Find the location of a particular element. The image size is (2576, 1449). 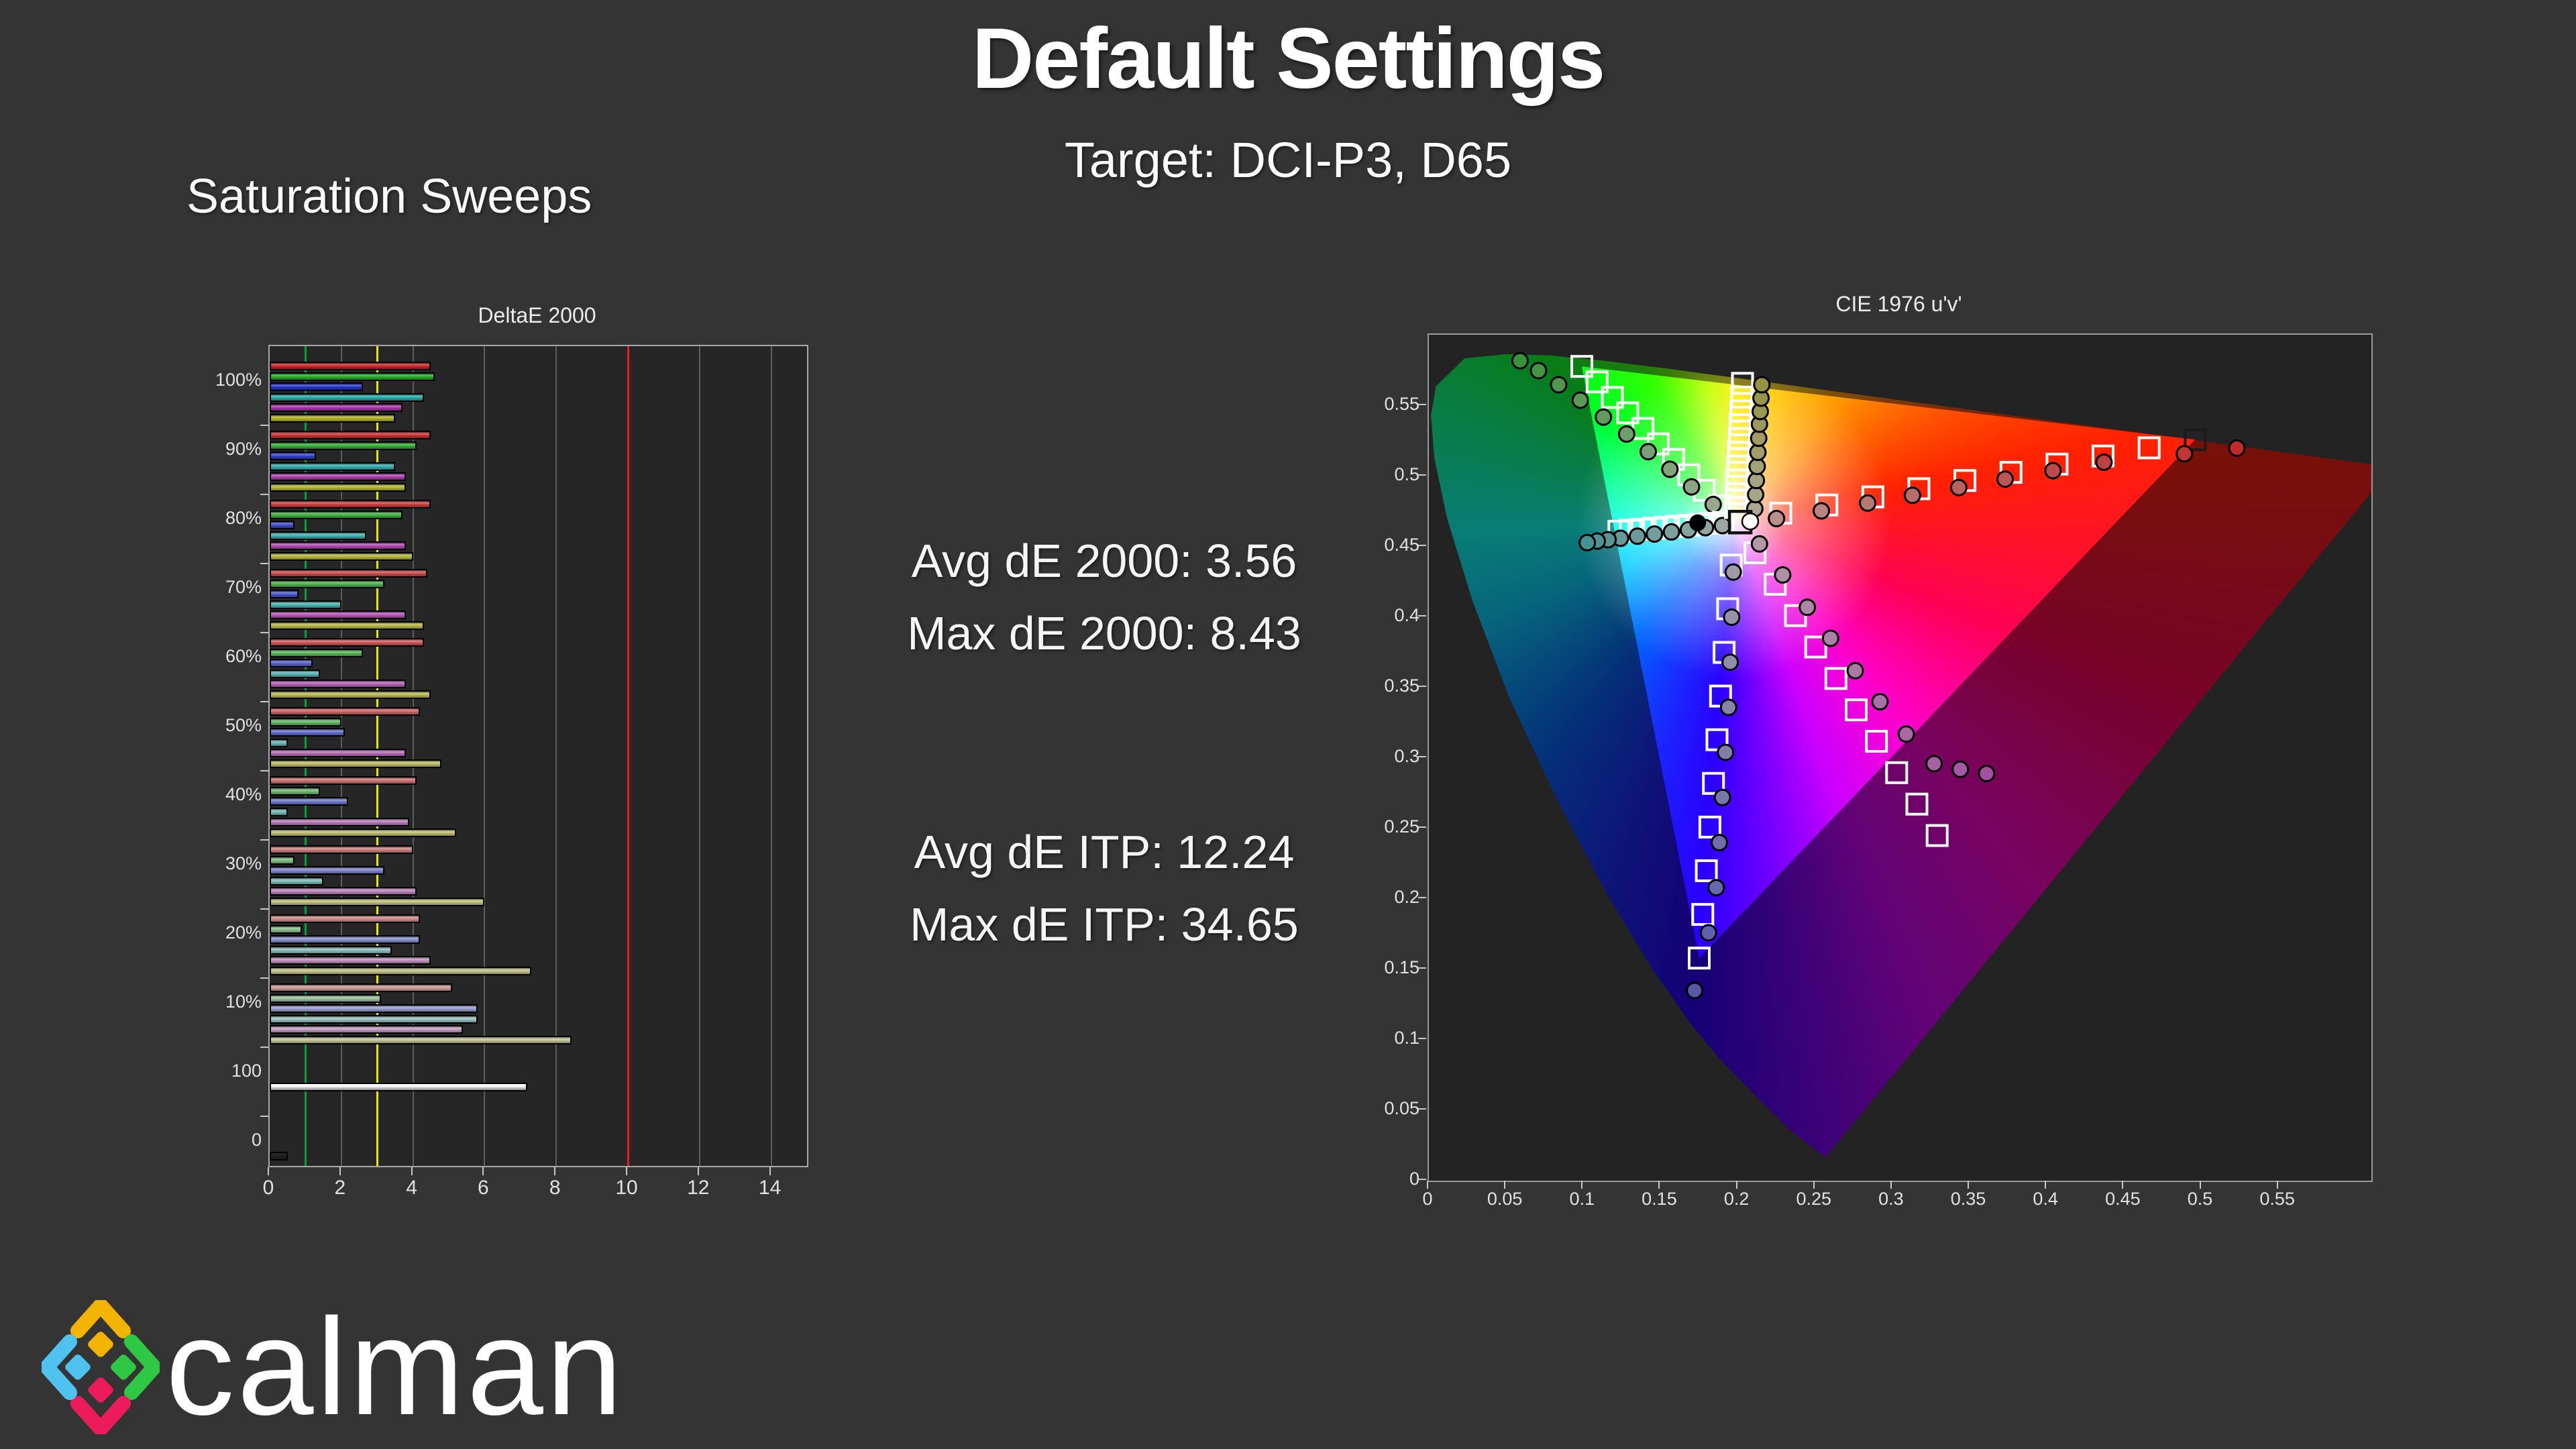

cie-x-tick-label: 0.55 is located at coordinates (2277, 1199).